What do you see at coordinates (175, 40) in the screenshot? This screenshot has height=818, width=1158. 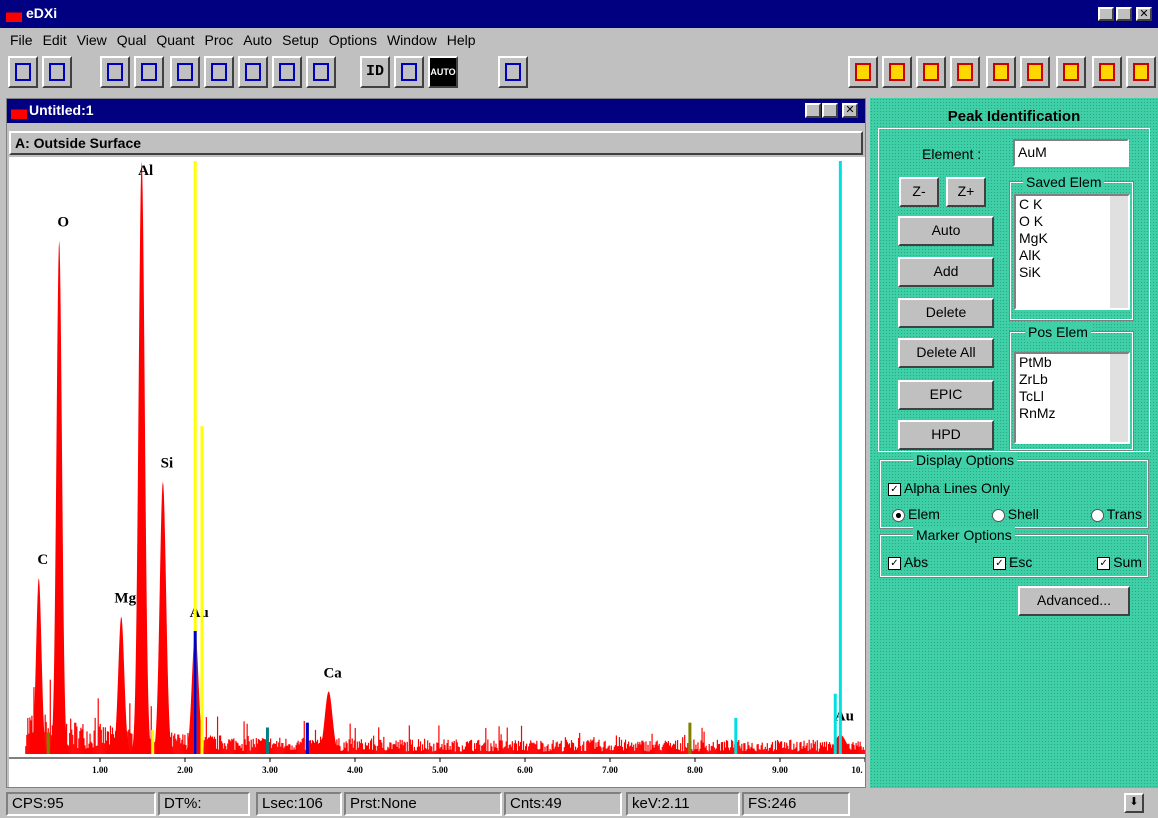 I see `menu-item: Quant` at bounding box center [175, 40].